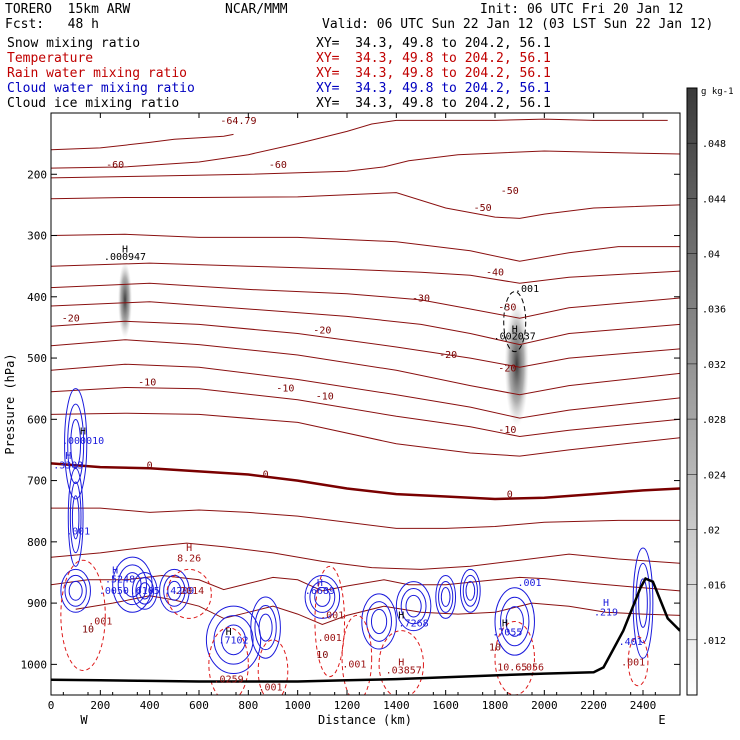  I want to click on ice-contour, so click(515, 322).